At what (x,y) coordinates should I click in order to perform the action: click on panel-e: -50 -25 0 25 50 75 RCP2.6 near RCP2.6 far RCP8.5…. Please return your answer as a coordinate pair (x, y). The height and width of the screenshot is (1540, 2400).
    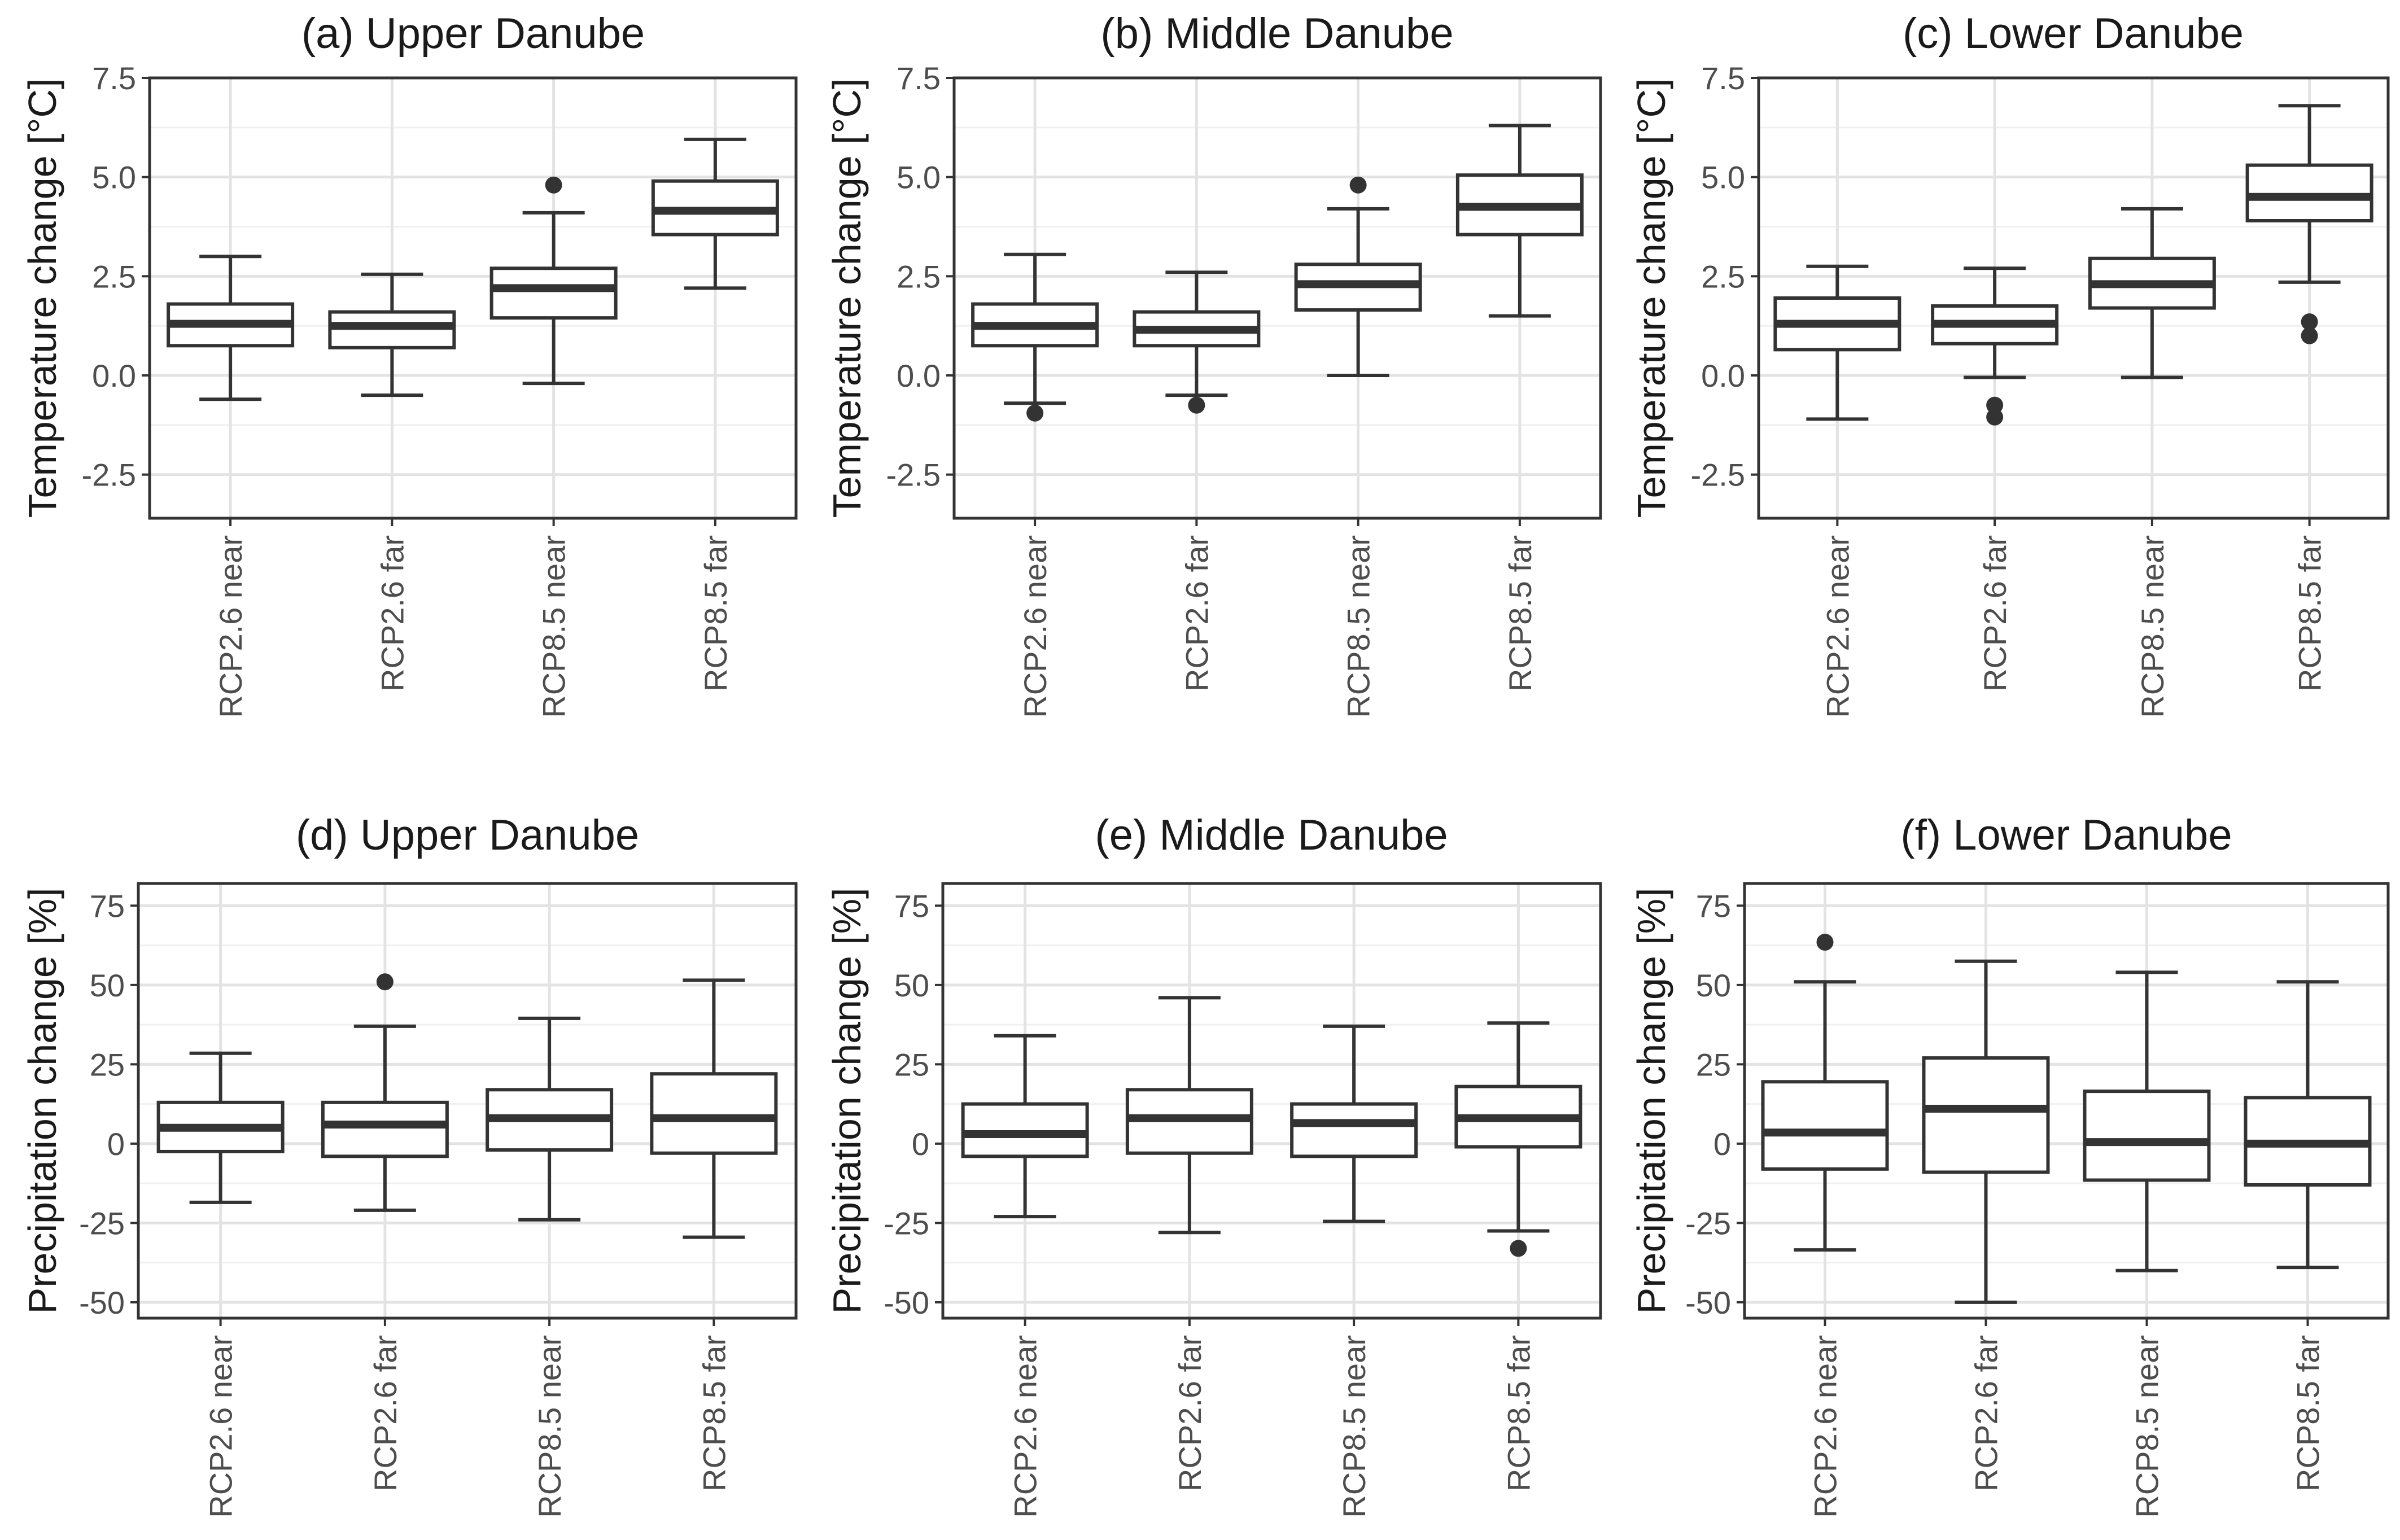
    Looking at the image, I should click on (1213, 1164).